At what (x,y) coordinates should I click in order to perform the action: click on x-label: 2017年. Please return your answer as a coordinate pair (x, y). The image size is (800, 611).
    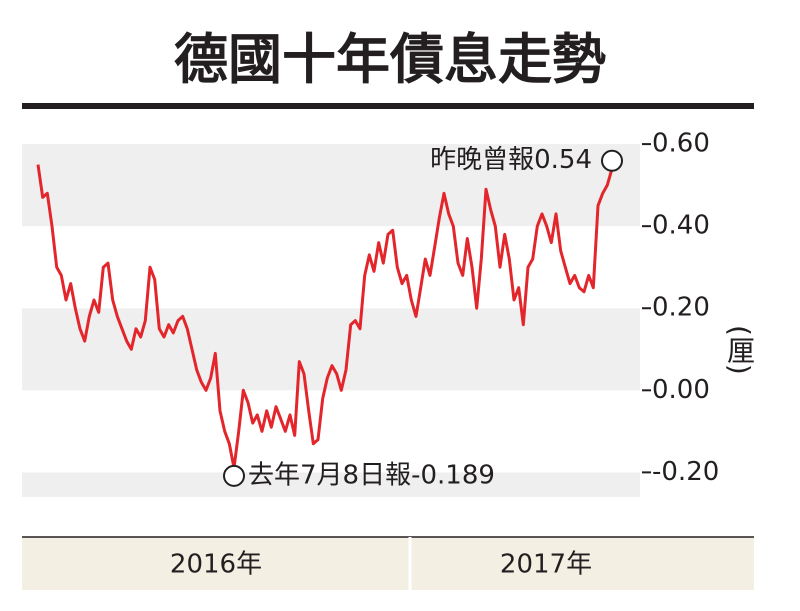
    Looking at the image, I should click on (546, 565).